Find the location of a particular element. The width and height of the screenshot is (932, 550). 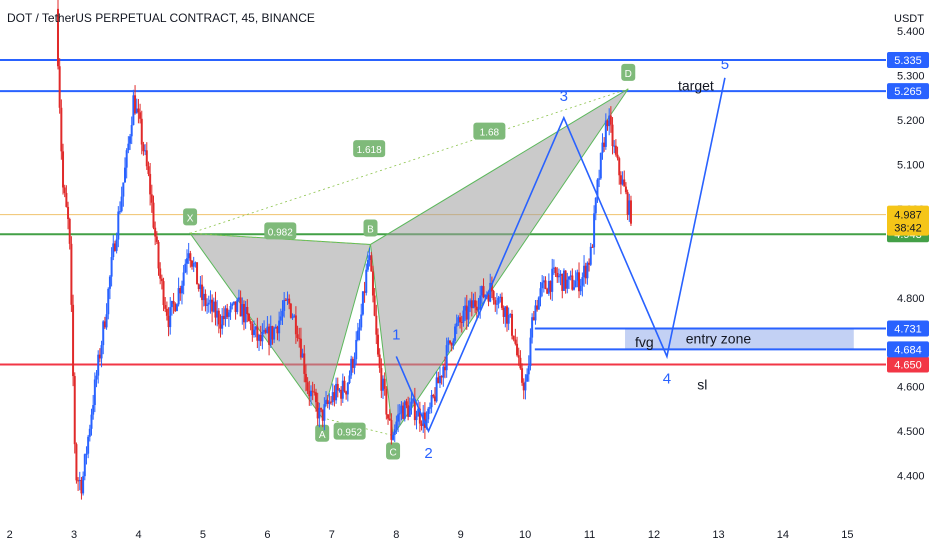

pattern-point-label: B is located at coordinates (370, 229).